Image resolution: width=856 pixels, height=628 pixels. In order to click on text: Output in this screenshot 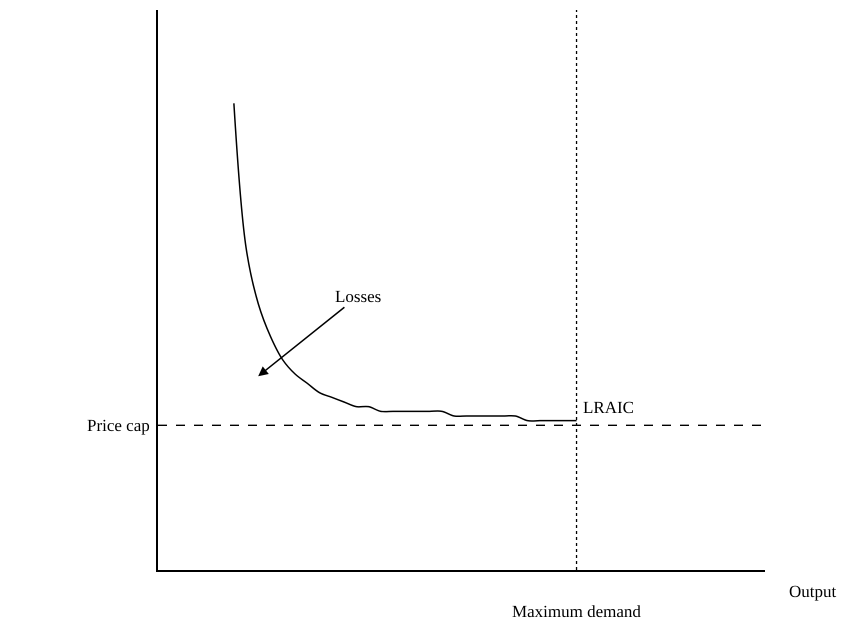, I will do `click(812, 591)`.